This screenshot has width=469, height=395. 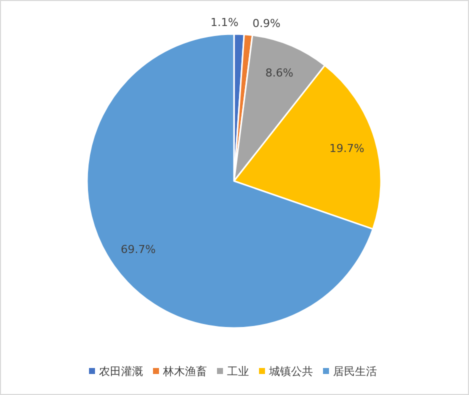 What do you see at coordinates (290, 371) in the screenshot?
I see `legend-label: 城镇公共` at bounding box center [290, 371].